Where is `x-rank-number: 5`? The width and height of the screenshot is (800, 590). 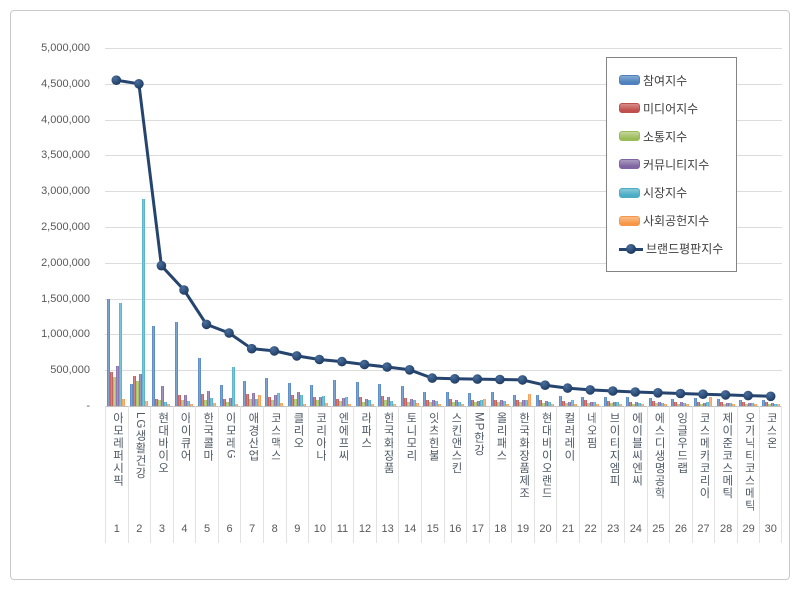
x-rank-number: 5 is located at coordinates (207, 529).